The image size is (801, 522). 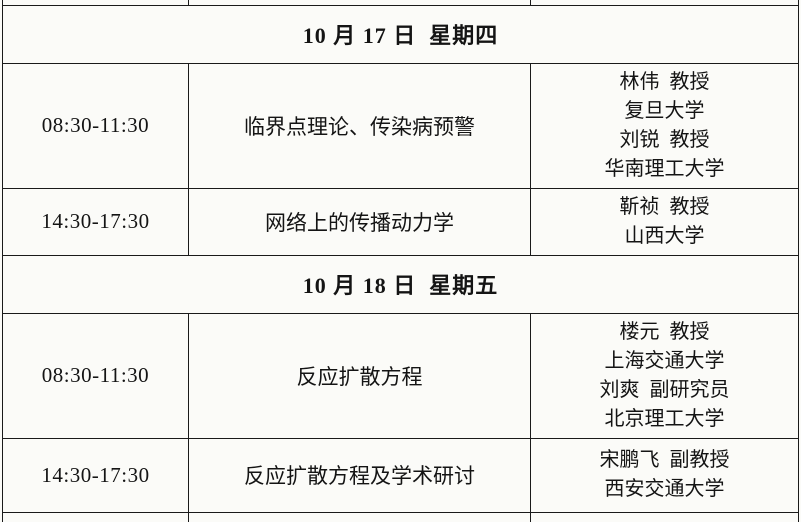 I want to click on speaker-line: 上海交通大学, so click(x=664, y=360).